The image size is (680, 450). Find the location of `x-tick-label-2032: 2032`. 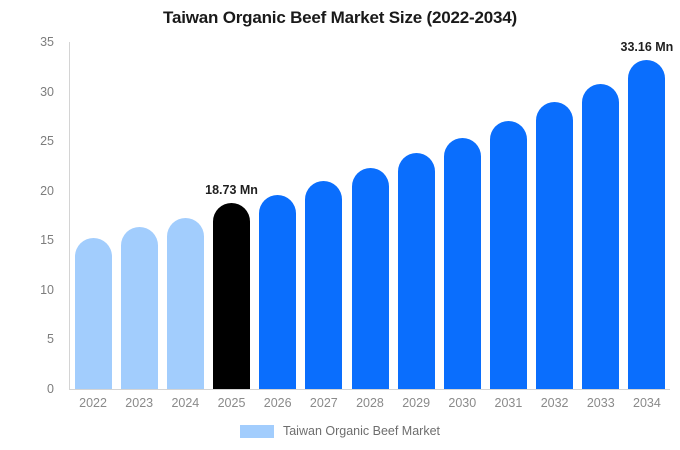

x-tick-label-2032: 2032 is located at coordinates (554, 403).